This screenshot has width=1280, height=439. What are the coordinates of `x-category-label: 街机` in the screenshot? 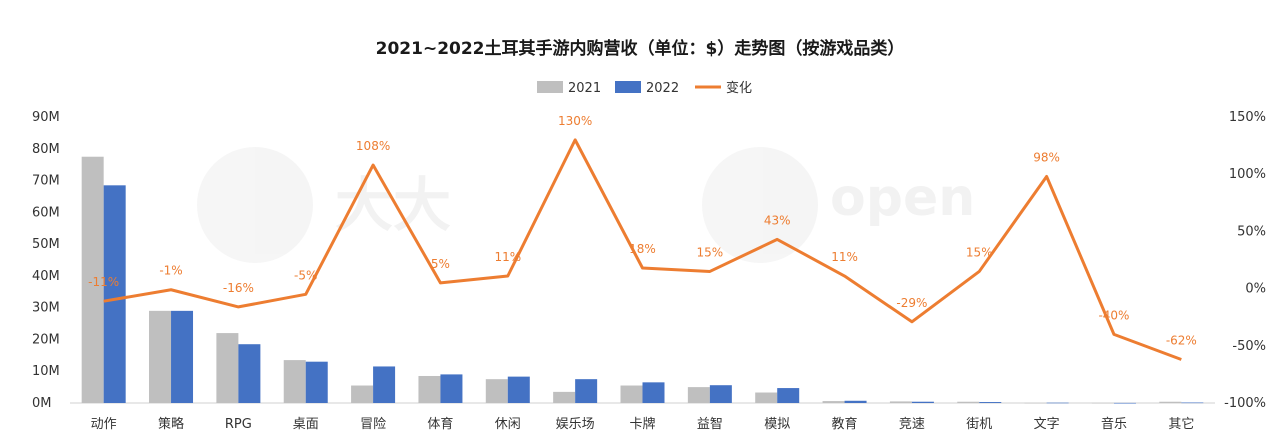 It's located at (979, 424).